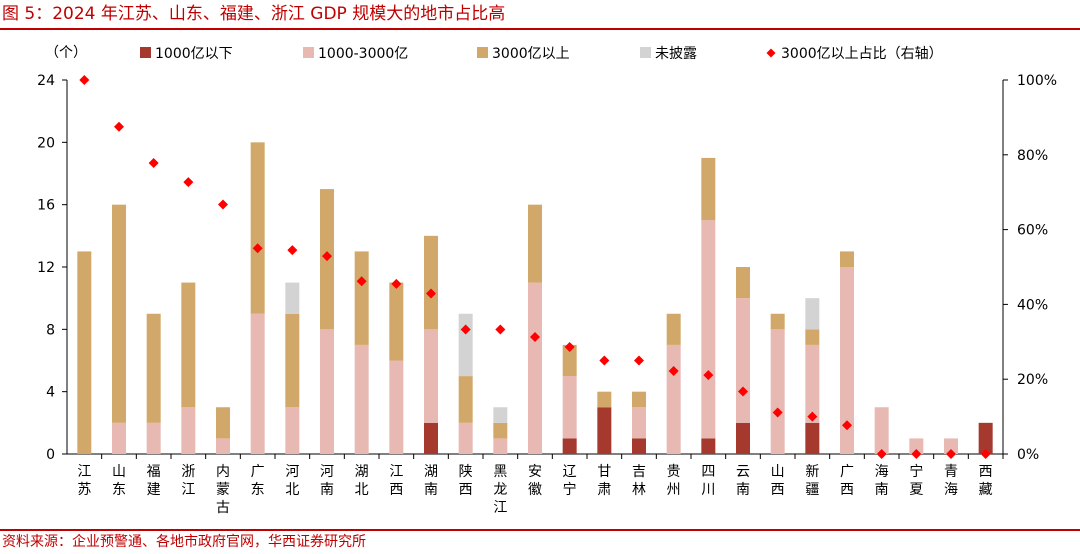 This screenshot has height=554, width=1080. I want to click on x-tick-label: 宁夏, so click(916, 480).